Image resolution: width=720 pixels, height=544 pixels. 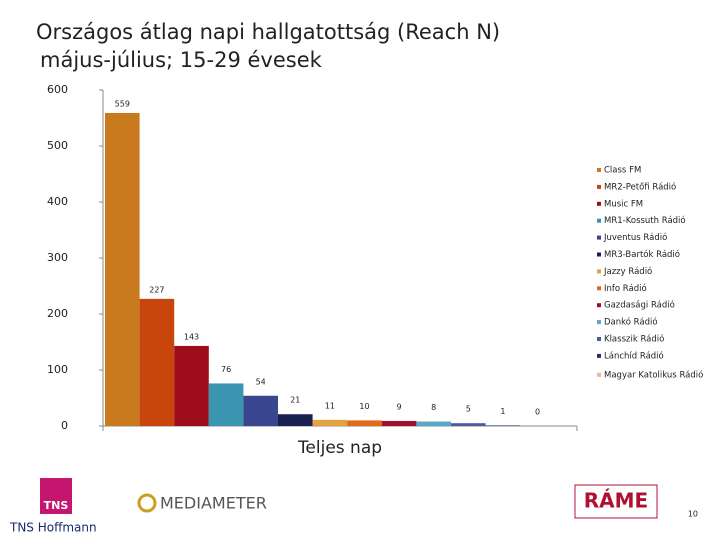 What do you see at coordinates (330, 405) in the screenshot?
I see `value-label: 11` at bounding box center [330, 405].